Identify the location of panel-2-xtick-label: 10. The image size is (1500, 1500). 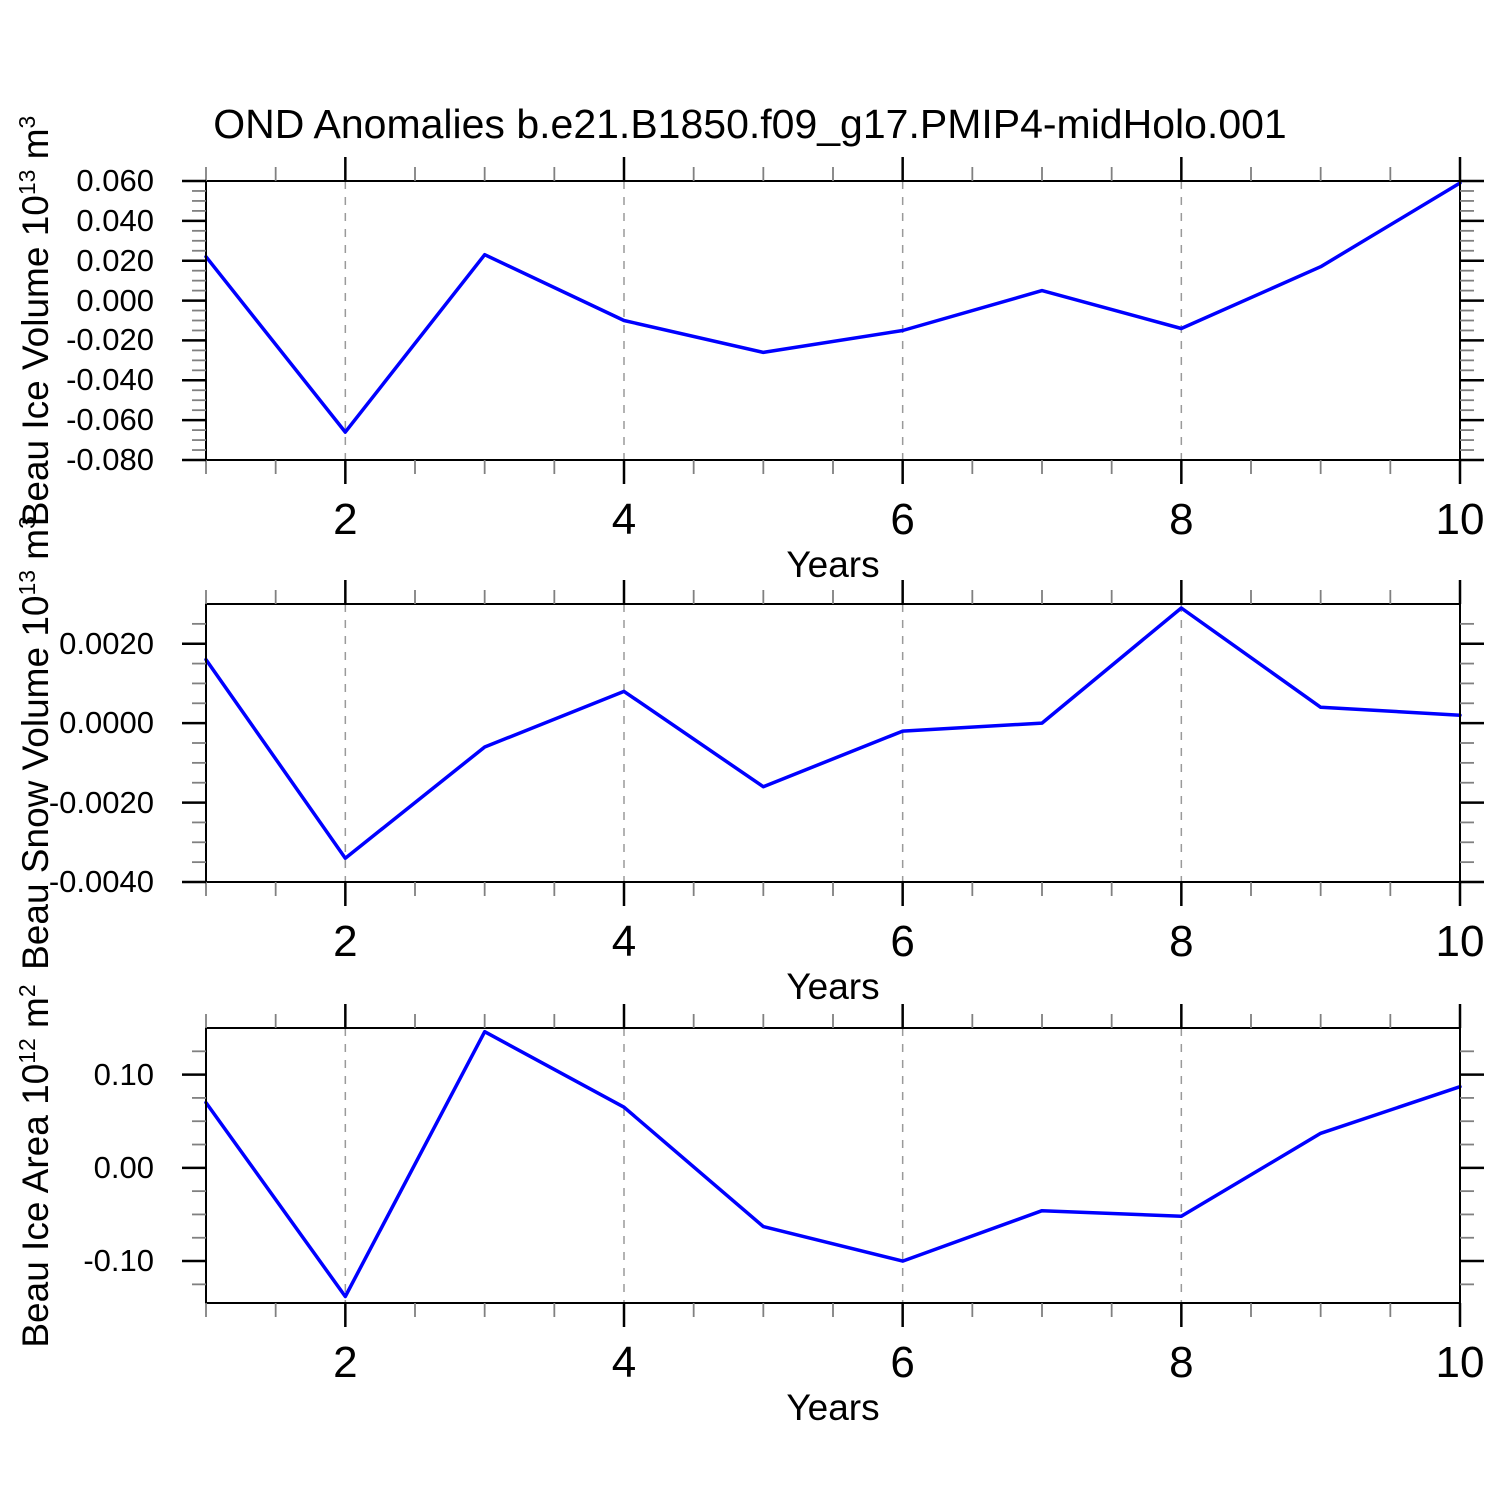
(1460, 941).